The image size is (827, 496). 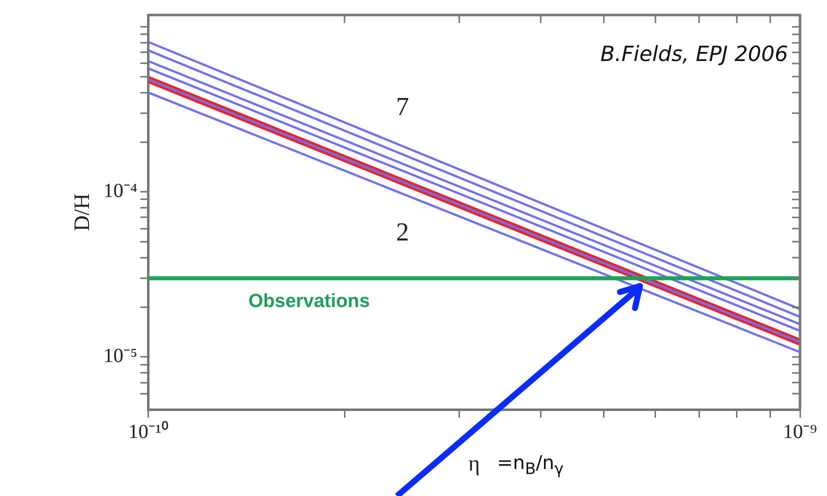 I want to click on x-axis-title: η, so click(x=474, y=463).